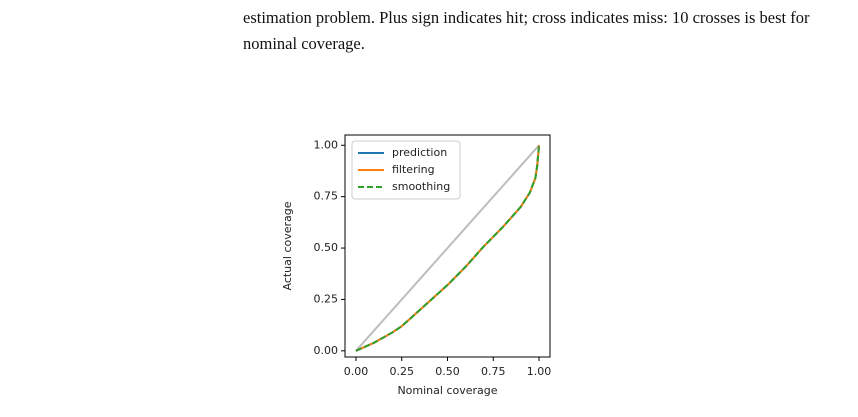 The image size is (858, 417). I want to click on reference-line, so click(447, 248).